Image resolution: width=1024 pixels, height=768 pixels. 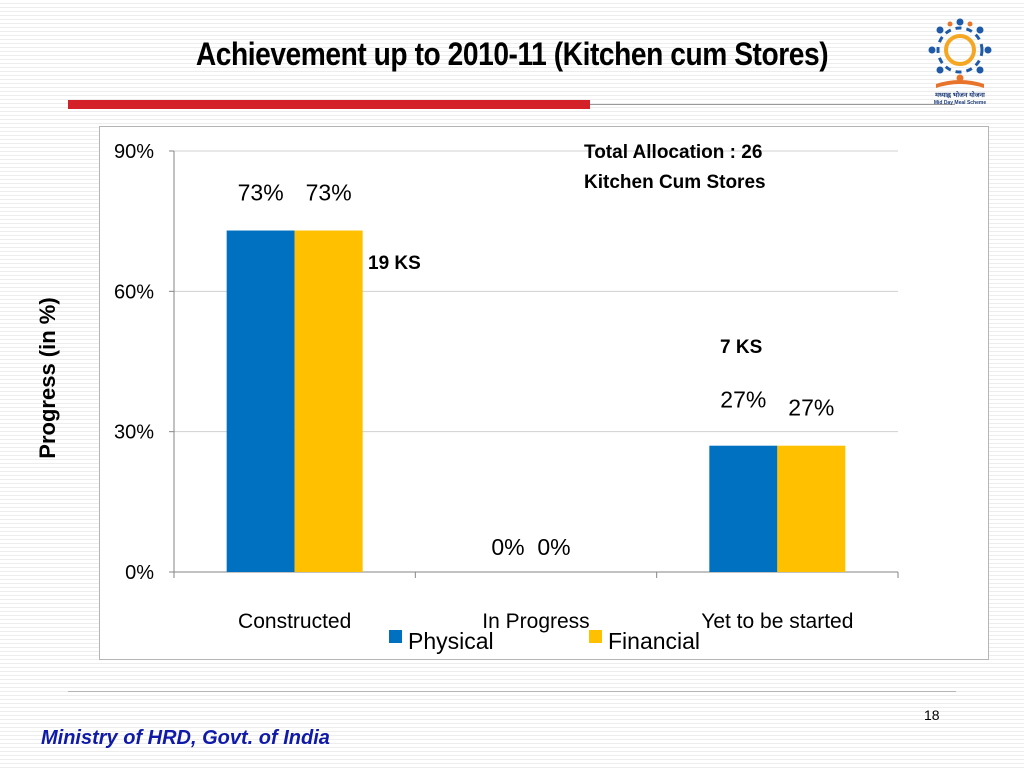 I want to click on logo-figures-orange, so click(x=960, y=51).